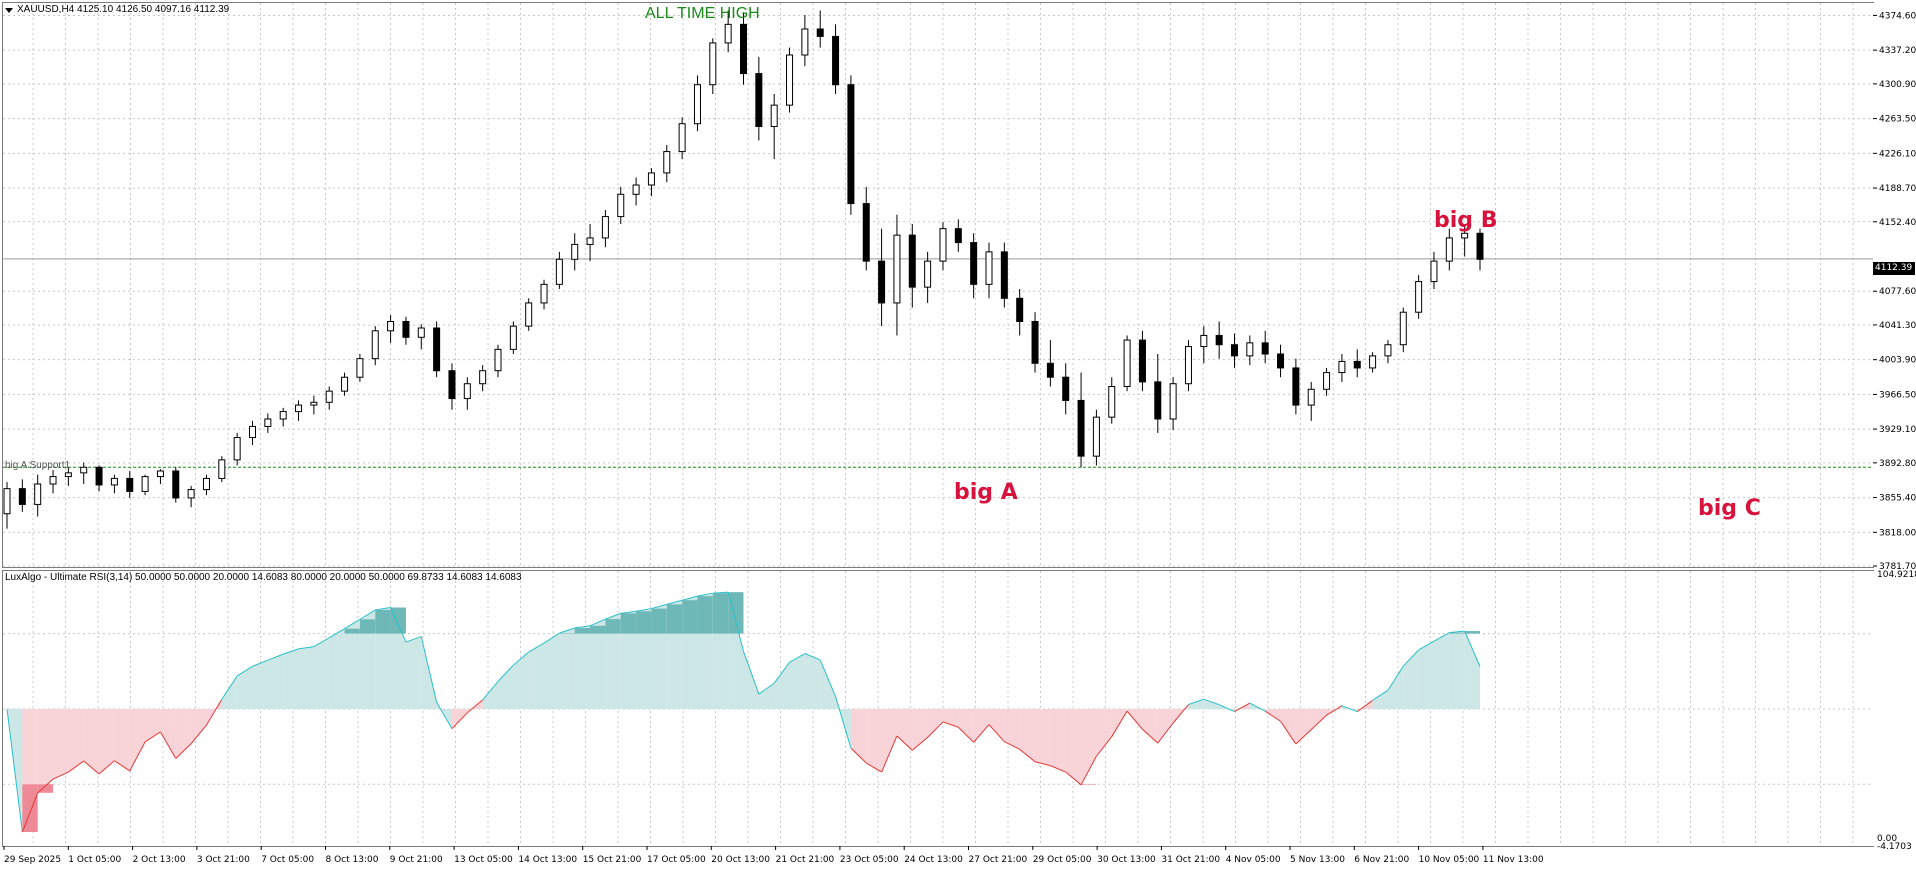 Image resolution: width=1916 pixels, height=871 pixels. What do you see at coordinates (38, 465) in the screenshot?
I see `support-line-label: big A Support1` at bounding box center [38, 465].